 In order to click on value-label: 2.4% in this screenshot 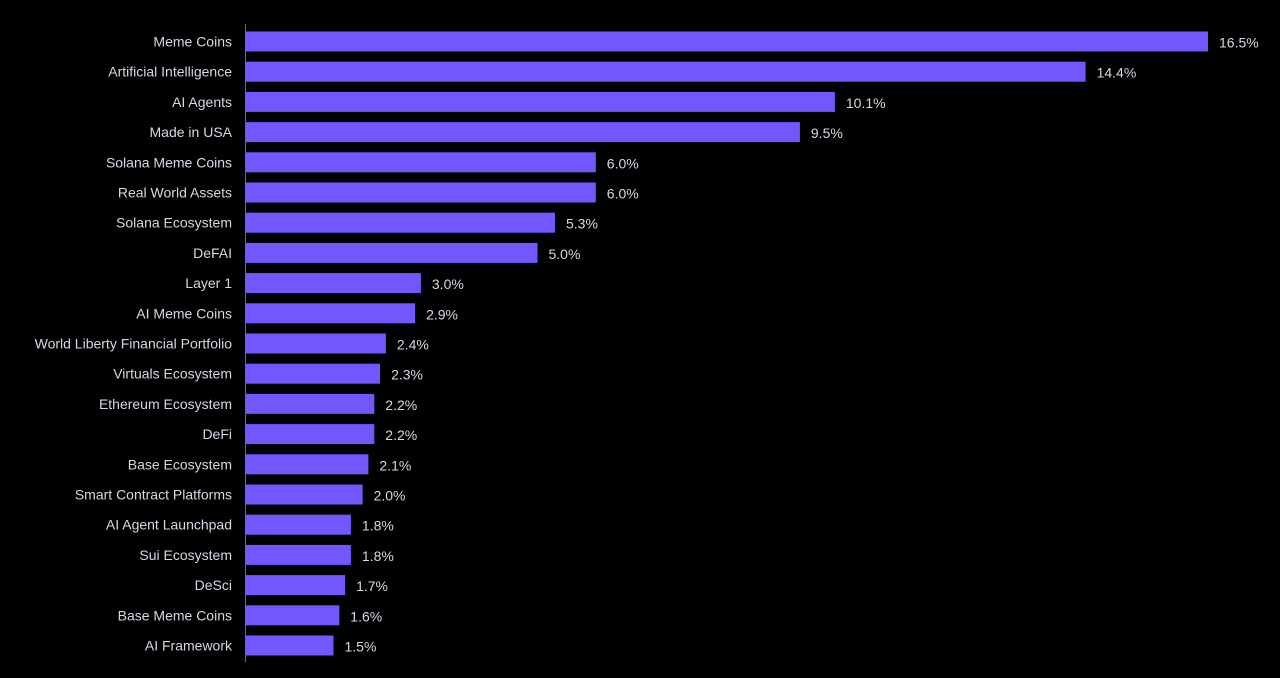, I will do `click(413, 345)`.